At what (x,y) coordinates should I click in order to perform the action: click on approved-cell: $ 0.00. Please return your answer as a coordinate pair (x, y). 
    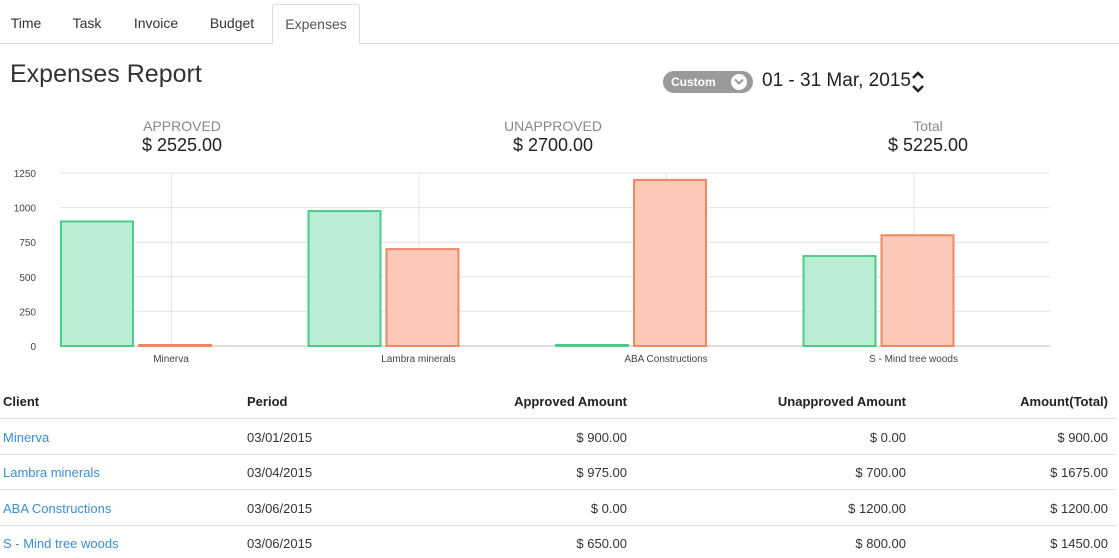
    Looking at the image, I should click on (608, 508).